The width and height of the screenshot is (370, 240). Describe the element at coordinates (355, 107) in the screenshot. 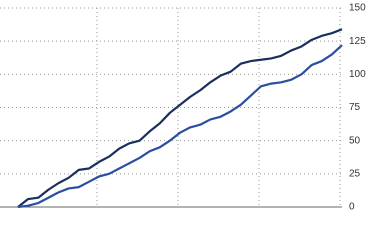

I see `y-tick-label: 75` at that location.